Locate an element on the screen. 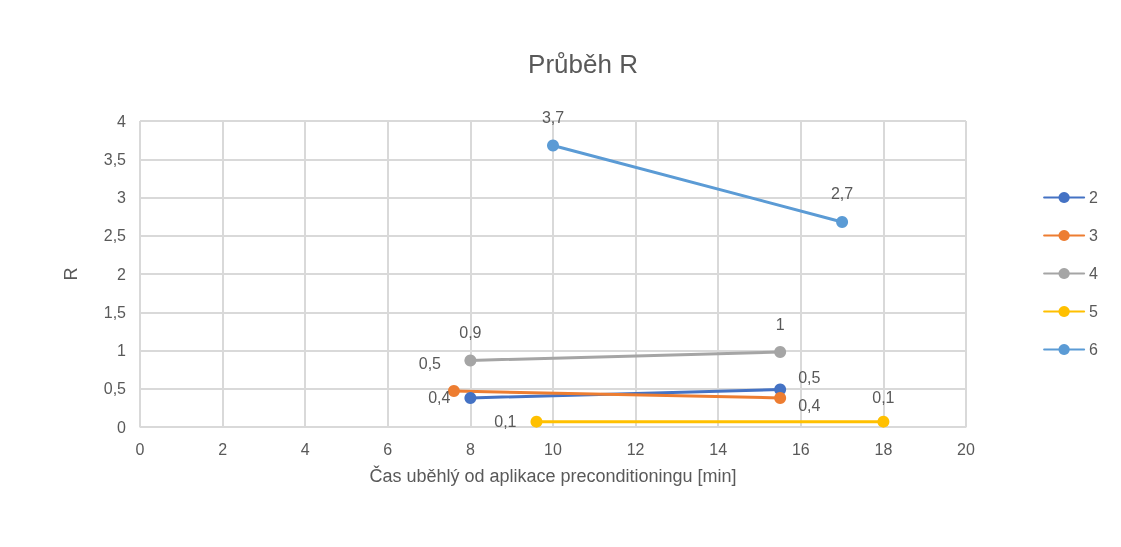  x-tick-label: 2 is located at coordinates (223, 449).